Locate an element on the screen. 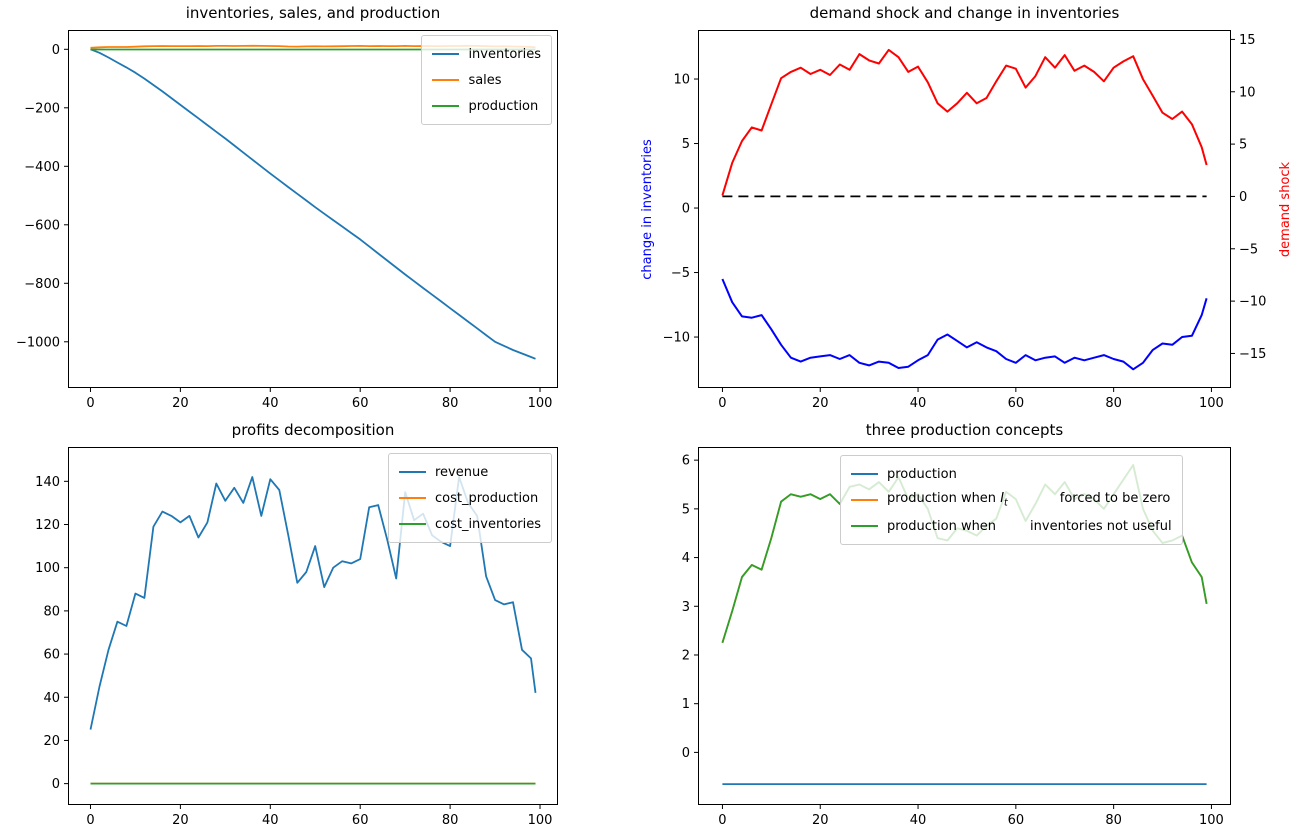 The width and height of the screenshot is (1297, 834). y-tick-label-right: 15 is located at coordinates (1247, 40).